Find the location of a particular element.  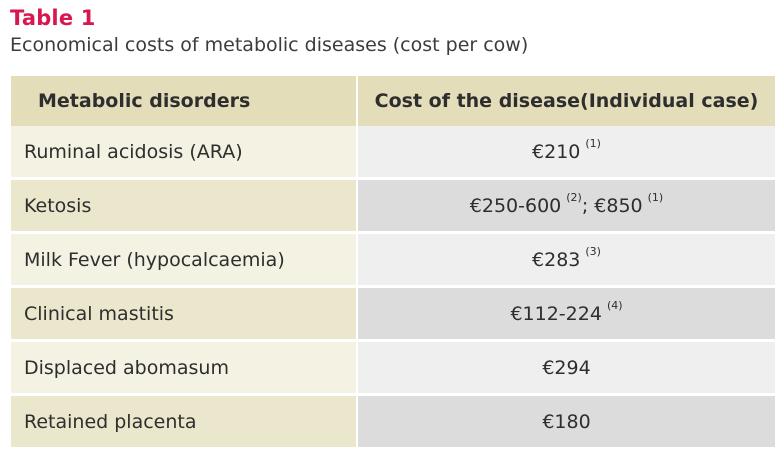

cost-cell: €294 is located at coordinates (566, 367).